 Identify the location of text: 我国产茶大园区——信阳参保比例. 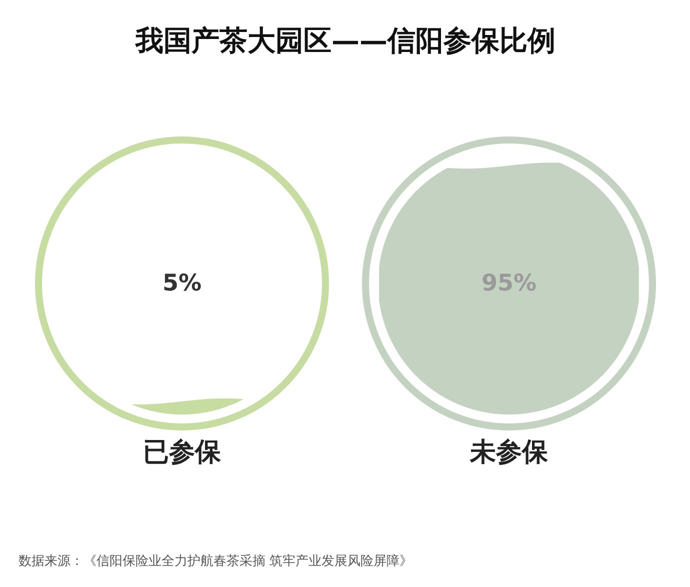
(345, 40).